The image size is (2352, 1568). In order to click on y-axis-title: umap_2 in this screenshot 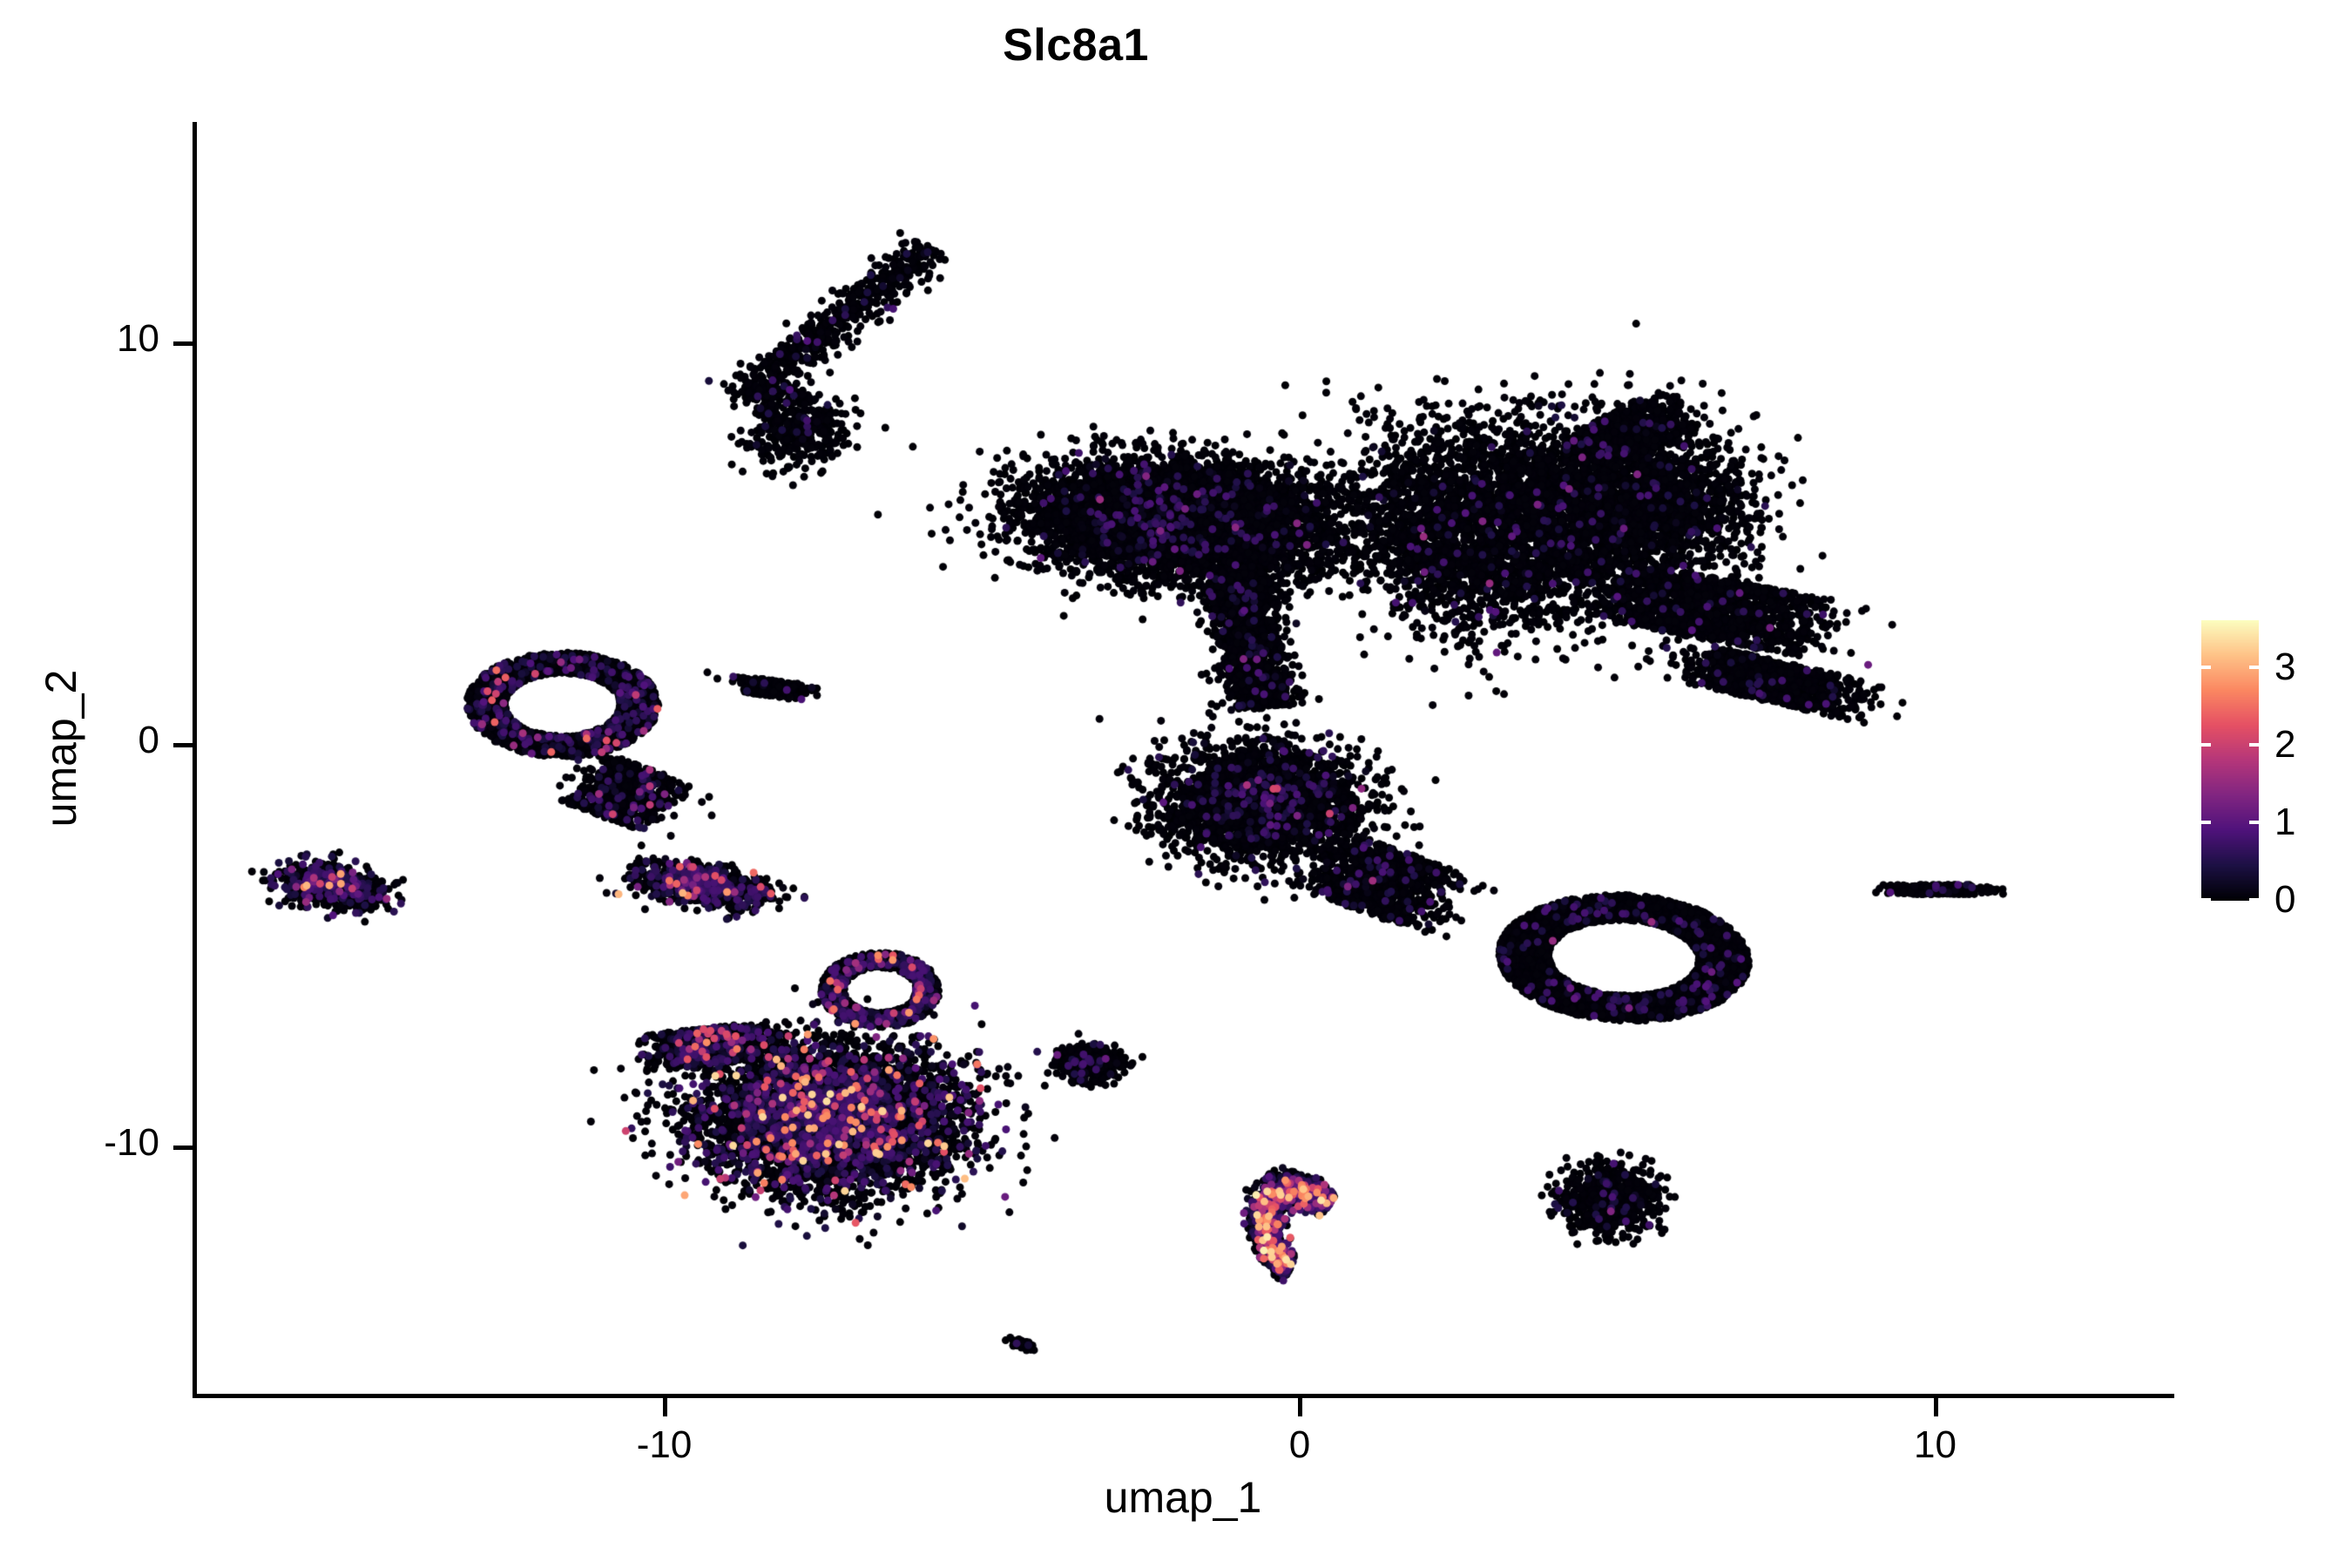, I will do `click(61, 748)`.